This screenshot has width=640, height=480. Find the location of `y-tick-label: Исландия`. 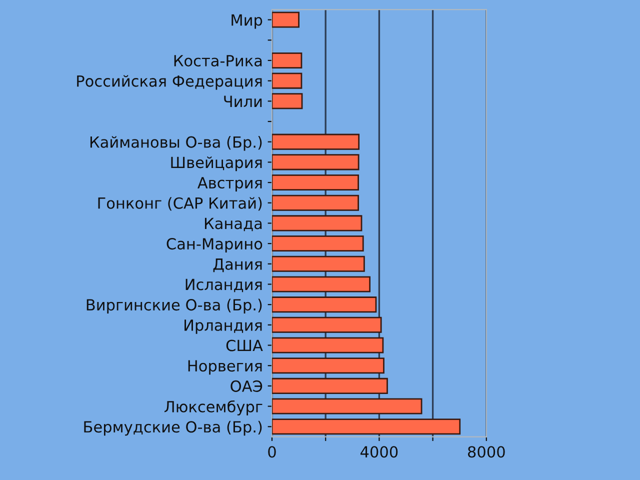

y-tick-label: Исландия is located at coordinates (224, 285).